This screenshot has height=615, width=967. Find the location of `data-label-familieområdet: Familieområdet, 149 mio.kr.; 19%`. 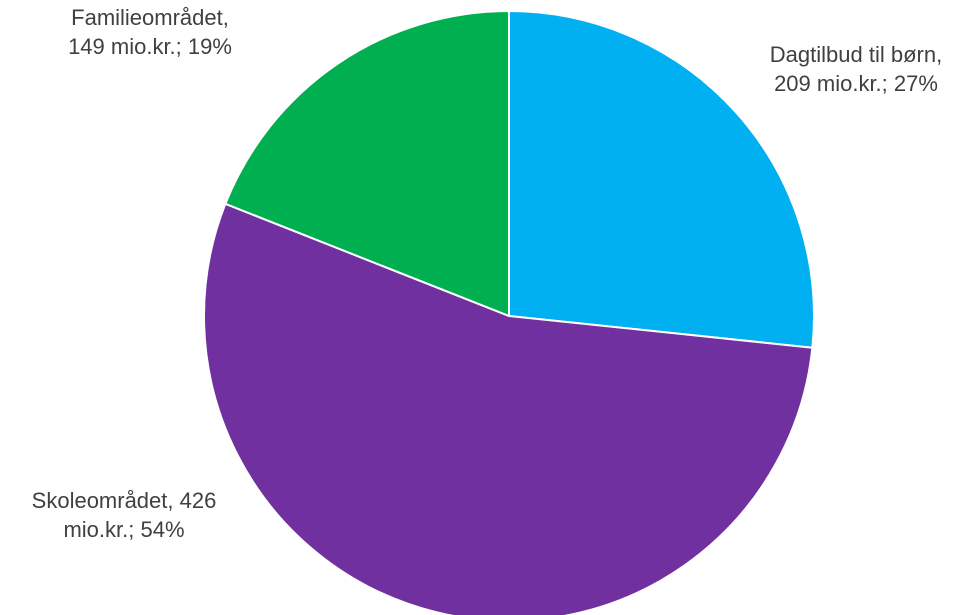

data-label-familieområdet: Familieområdet, 149 mio.kr.; 19% is located at coordinates (150, 32).